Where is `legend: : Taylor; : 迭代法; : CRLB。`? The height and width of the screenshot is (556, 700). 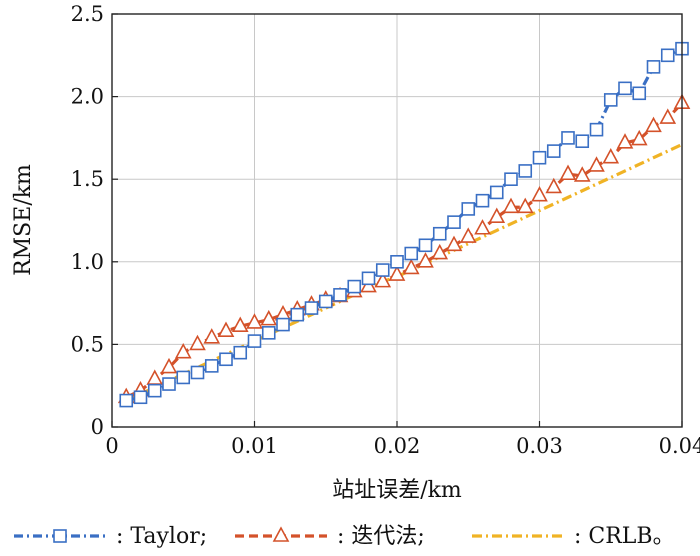
legend: : Taylor; : 迭代法; : CRLB。 is located at coordinates (344, 536).